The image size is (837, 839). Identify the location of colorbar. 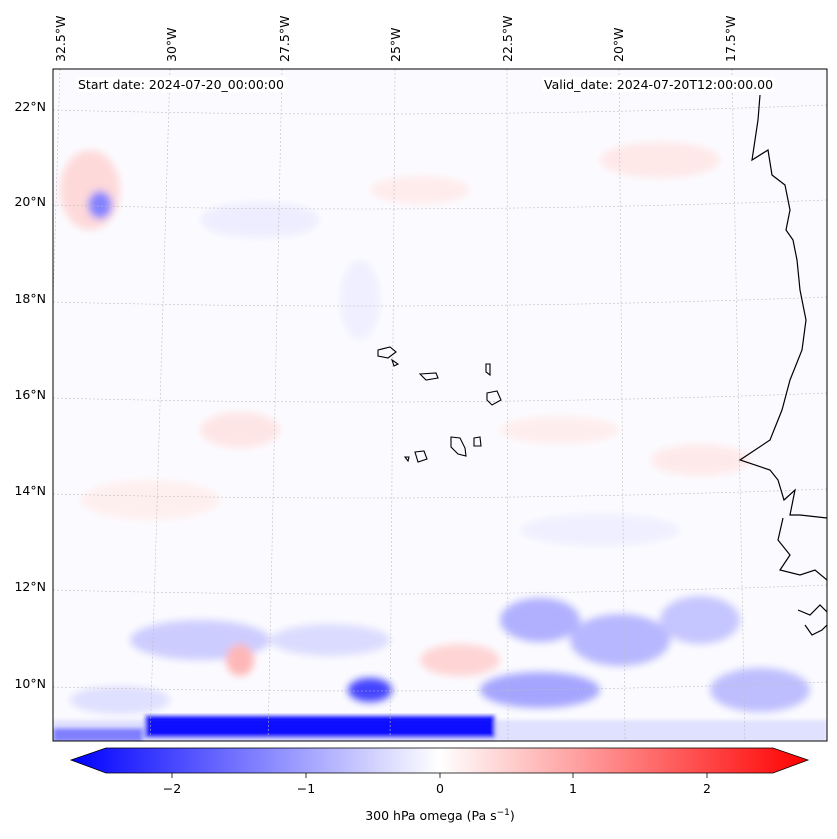
(439, 762).